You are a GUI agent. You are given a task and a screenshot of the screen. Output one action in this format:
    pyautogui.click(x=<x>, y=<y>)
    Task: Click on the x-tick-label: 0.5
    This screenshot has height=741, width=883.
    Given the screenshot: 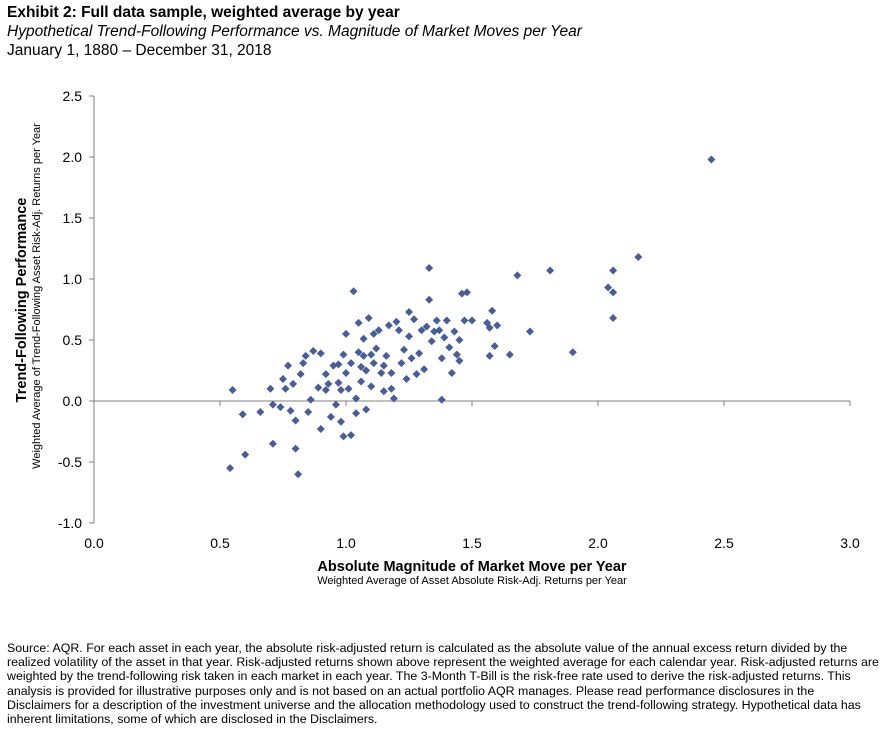 What is the action you would take?
    pyautogui.click(x=220, y=543)
    